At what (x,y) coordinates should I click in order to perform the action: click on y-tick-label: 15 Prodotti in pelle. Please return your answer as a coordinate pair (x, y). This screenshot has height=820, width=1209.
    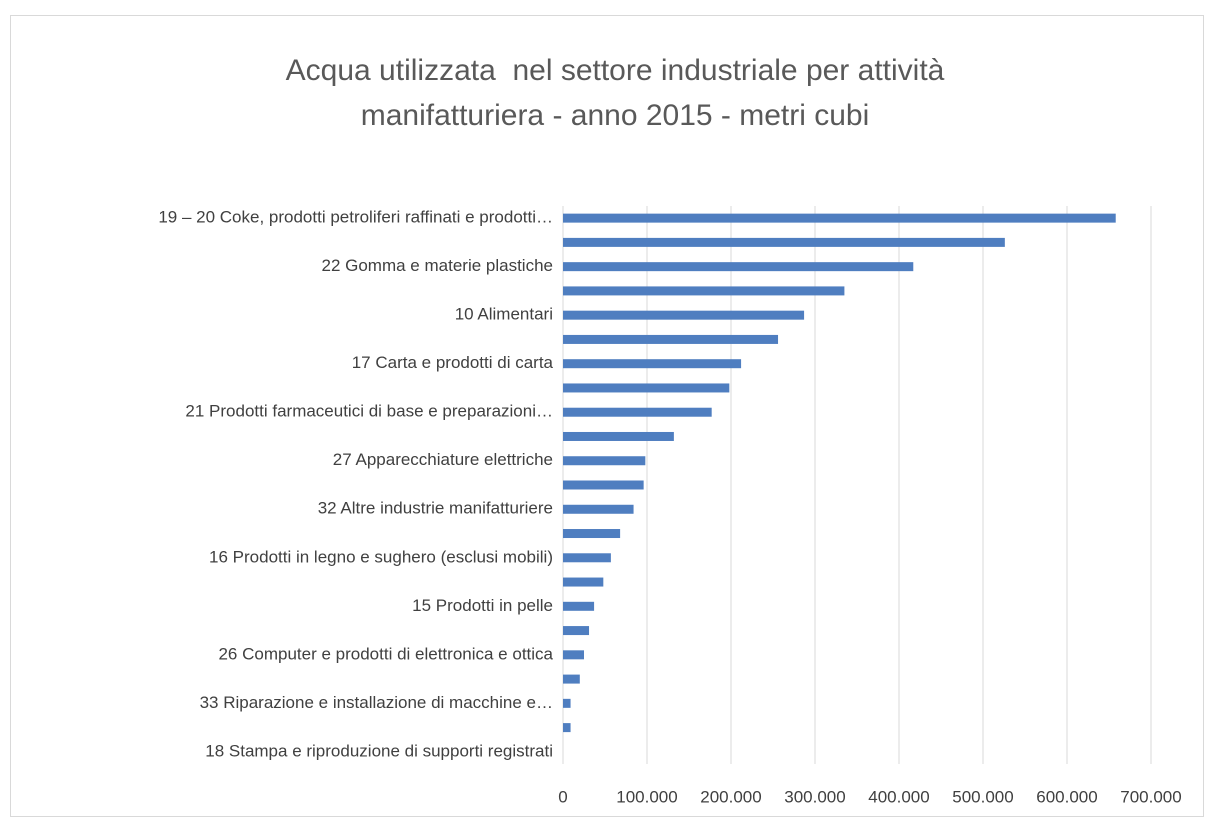
    Looking at the image, I should click on (482, 605).